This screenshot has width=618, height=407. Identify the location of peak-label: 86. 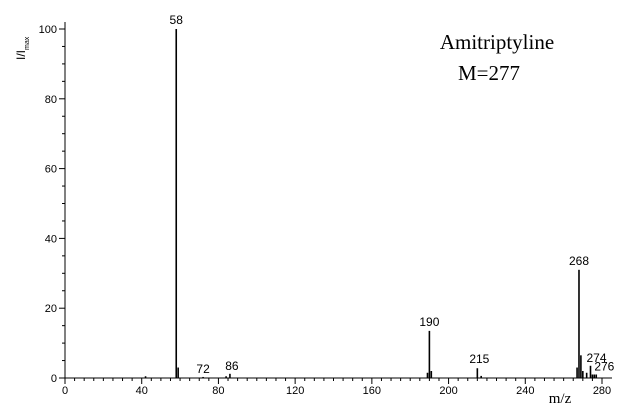
(232, 366).